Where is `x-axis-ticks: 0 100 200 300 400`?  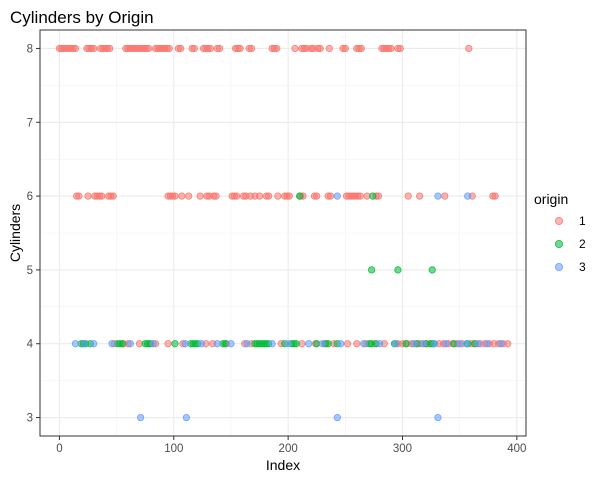
x-axis-ticks: 0 100 200 300 400 is located at coordinates (291, 445).